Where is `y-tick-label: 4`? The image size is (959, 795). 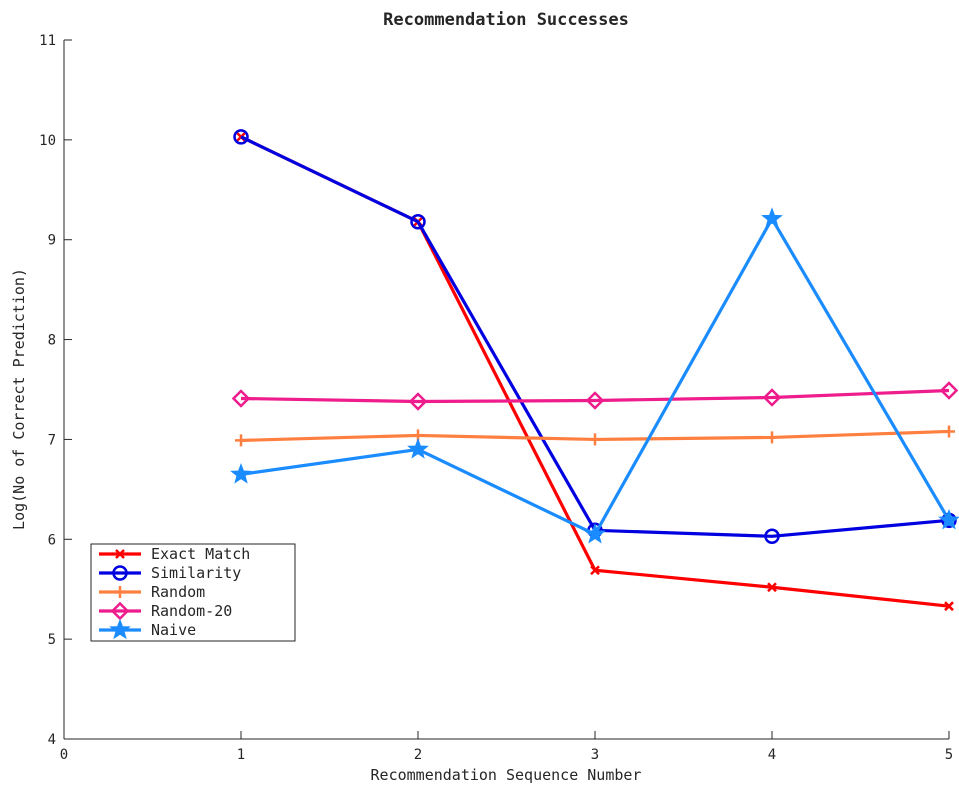 y-tick-label: 4 is located at coordinates (52, 740).